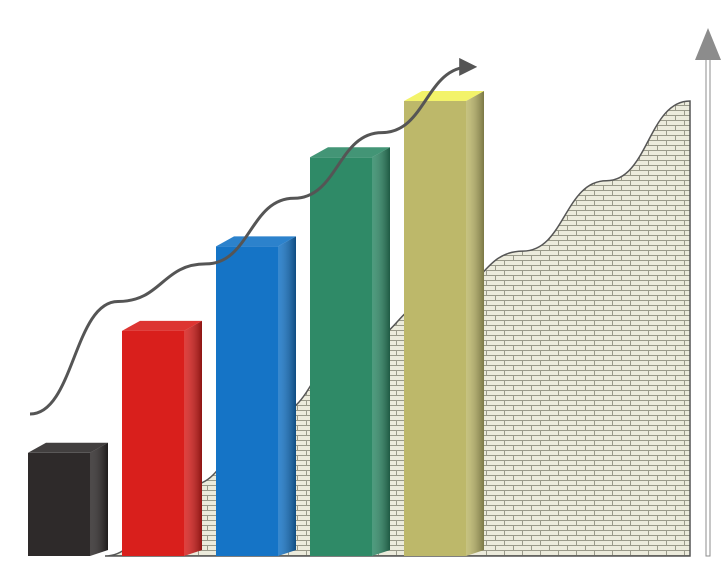  Describe the element at coordinates (708, 307) in the screenshot. I see `vertical-axis-line` at that location.